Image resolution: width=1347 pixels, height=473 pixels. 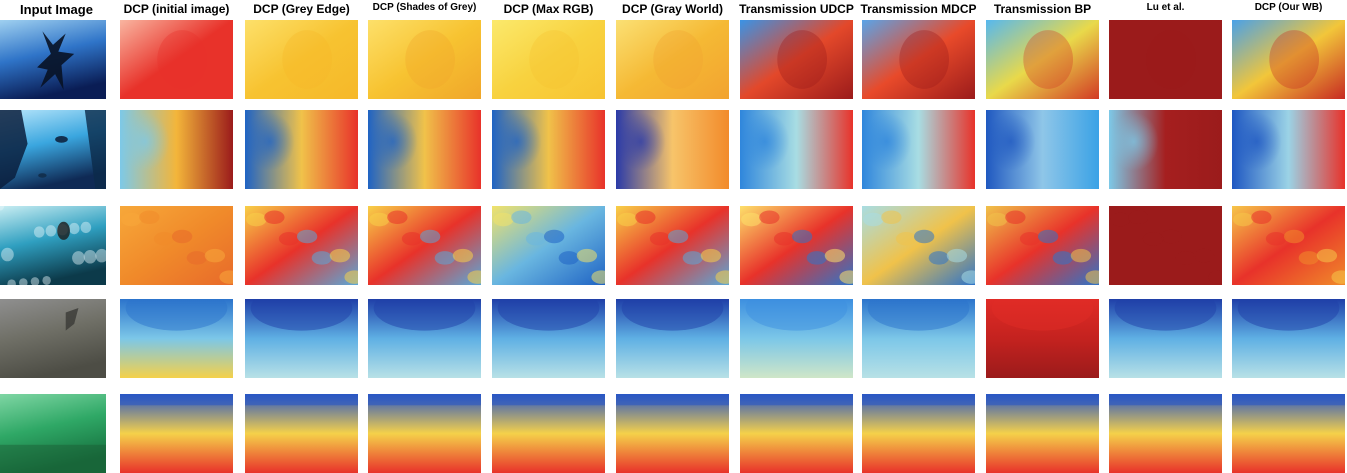 I want to click on column-header-8: Transmission MDCP, so click(x=918, y=9).